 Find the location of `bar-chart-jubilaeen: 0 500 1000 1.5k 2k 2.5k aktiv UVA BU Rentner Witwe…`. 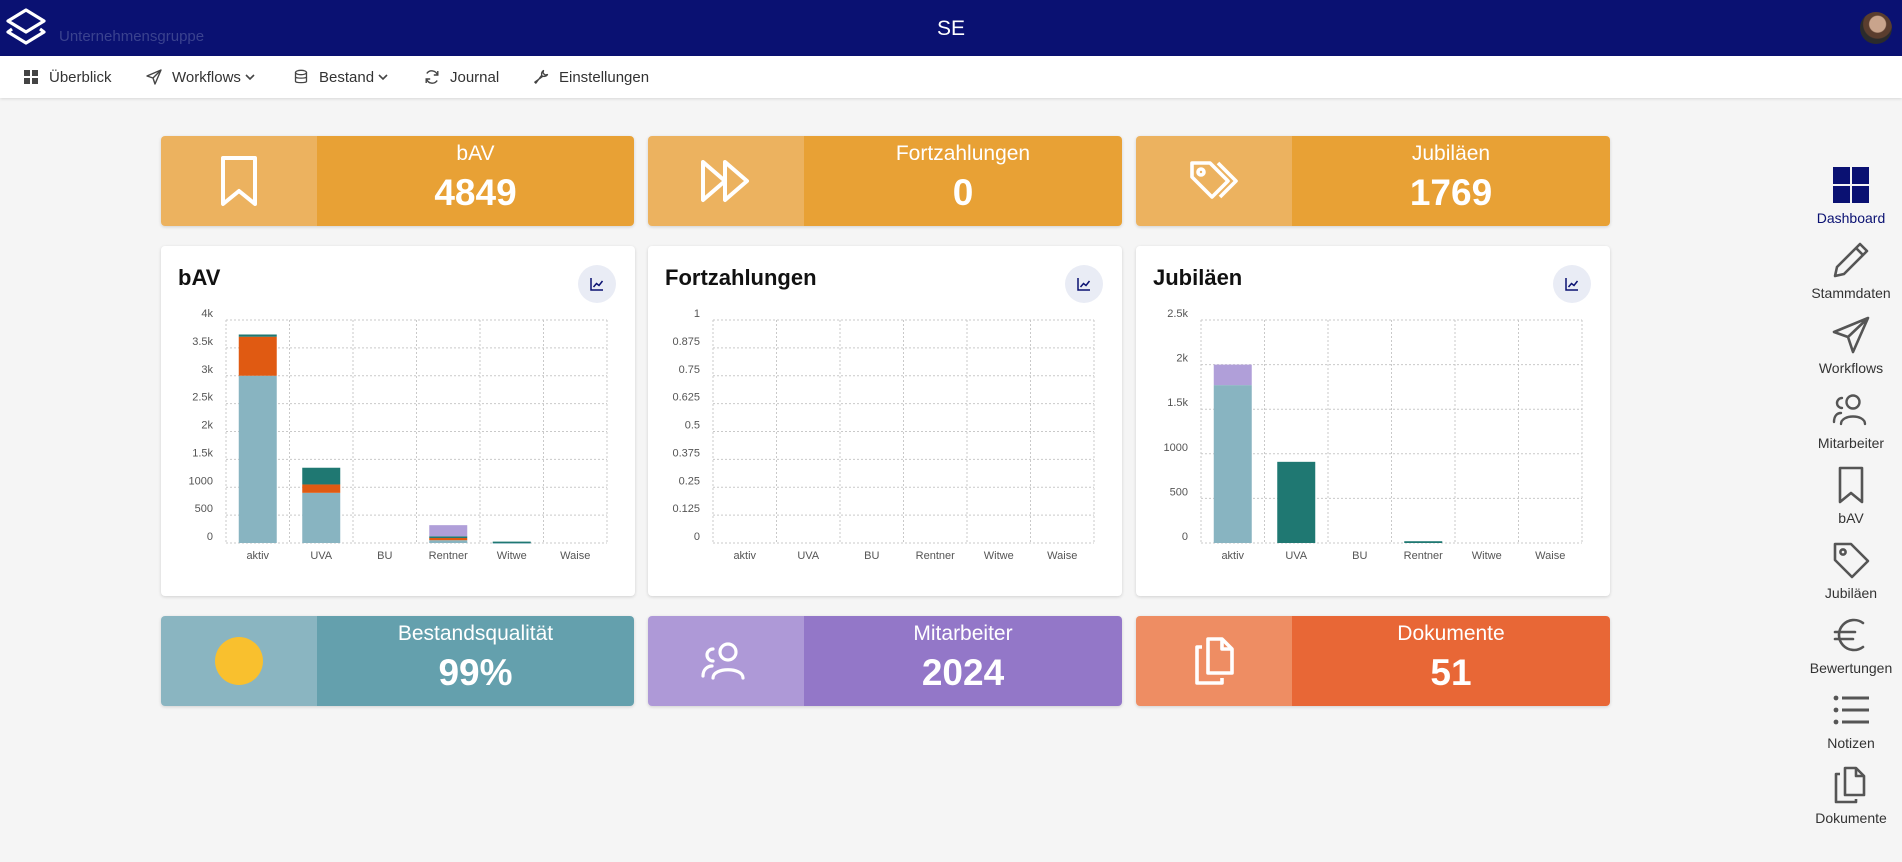

bar-chart-jubilaeen: 0 500 1000 1.5k 2k 2.5k aktiv UVA BU Rentner Witwe… is located at coordinates (1373, 435).